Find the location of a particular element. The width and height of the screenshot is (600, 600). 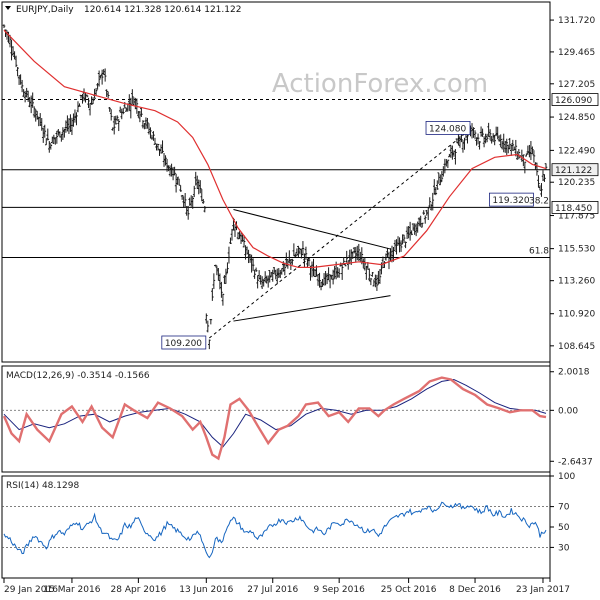

symbol-label: EURJPY,Daily is located at coordinates (45, 10).